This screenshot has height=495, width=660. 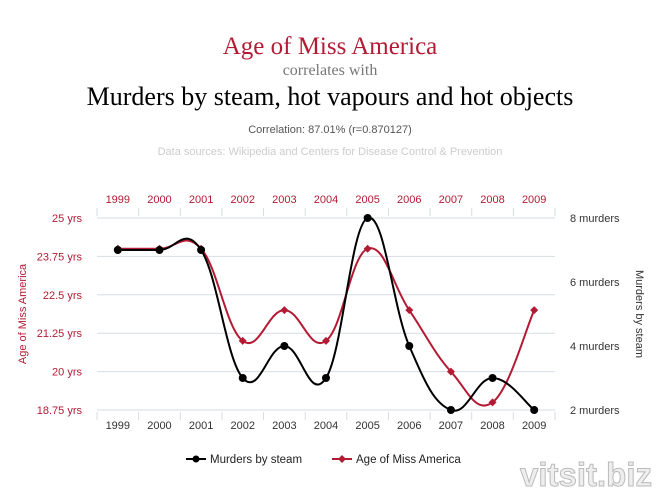 What do you see at coordinates (330, 70) in the screenshot?
I see `correlates-with-text: correlates with` at bounding box center [330, 70].